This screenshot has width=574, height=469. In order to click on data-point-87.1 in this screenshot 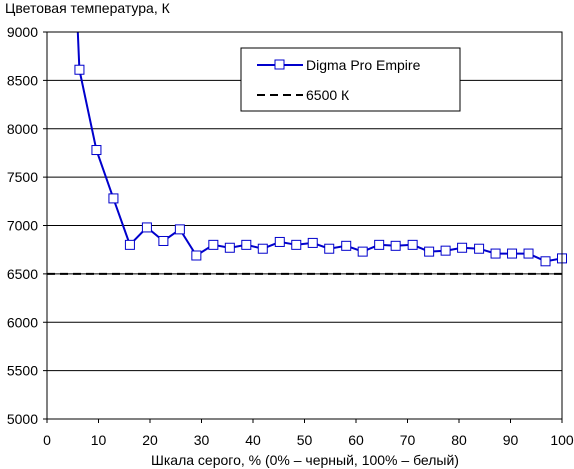, I will do `click(495, 253)`.